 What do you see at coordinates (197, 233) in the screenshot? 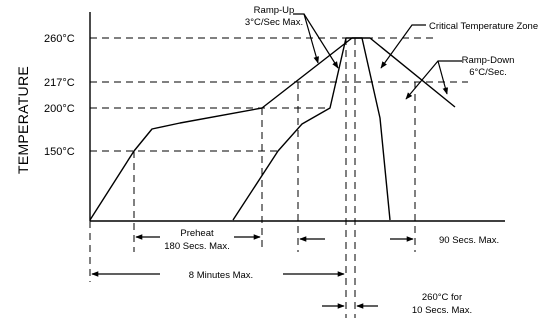
I see `preheat-label: Preheat` at bounding box center [197, 233].